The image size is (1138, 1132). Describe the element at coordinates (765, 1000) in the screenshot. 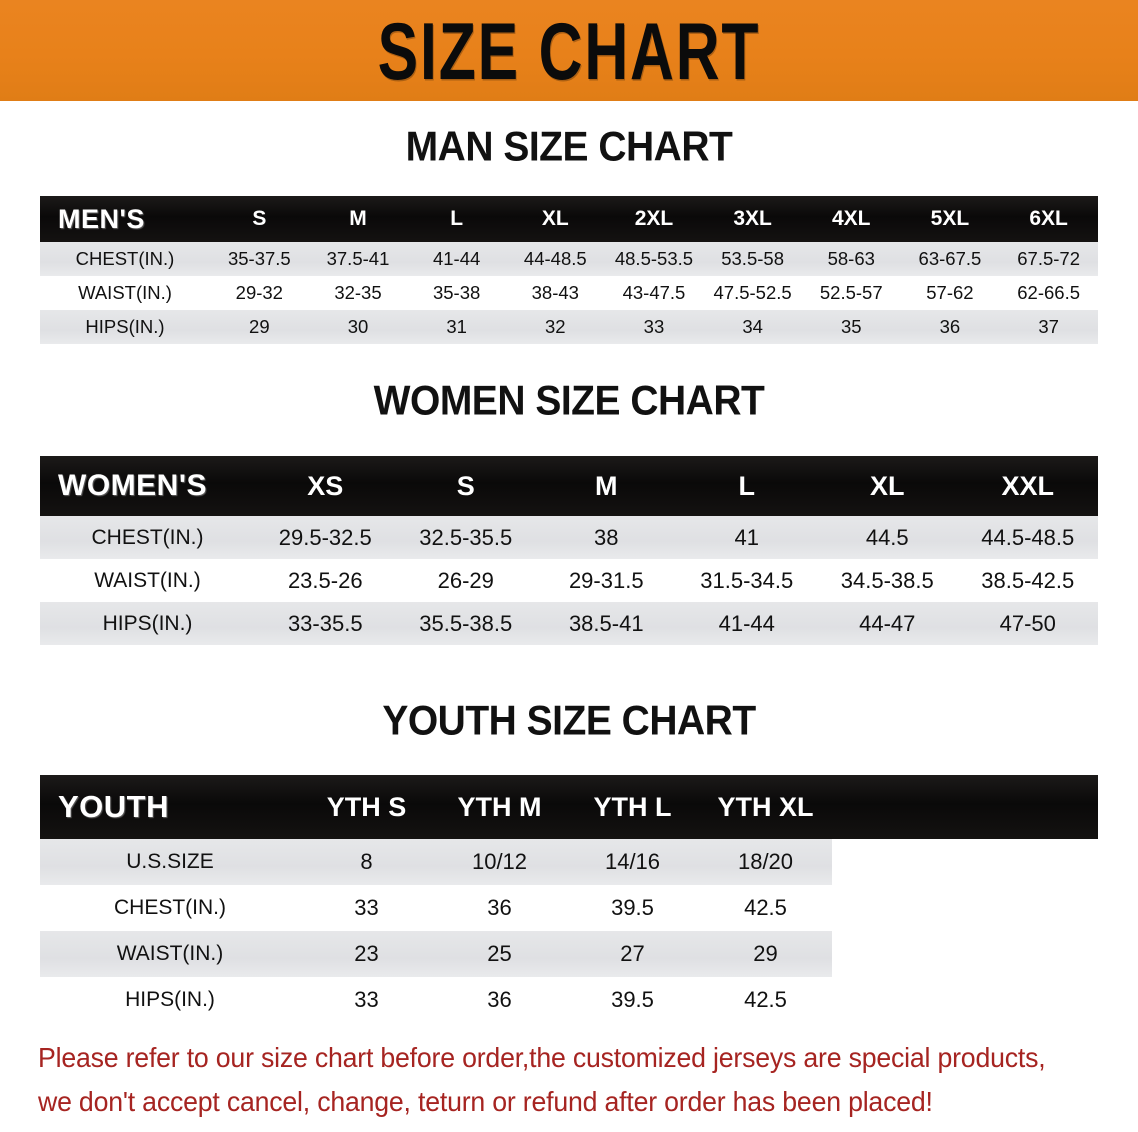

I see `youth-hips-yth-xl: 42.5` at that location.